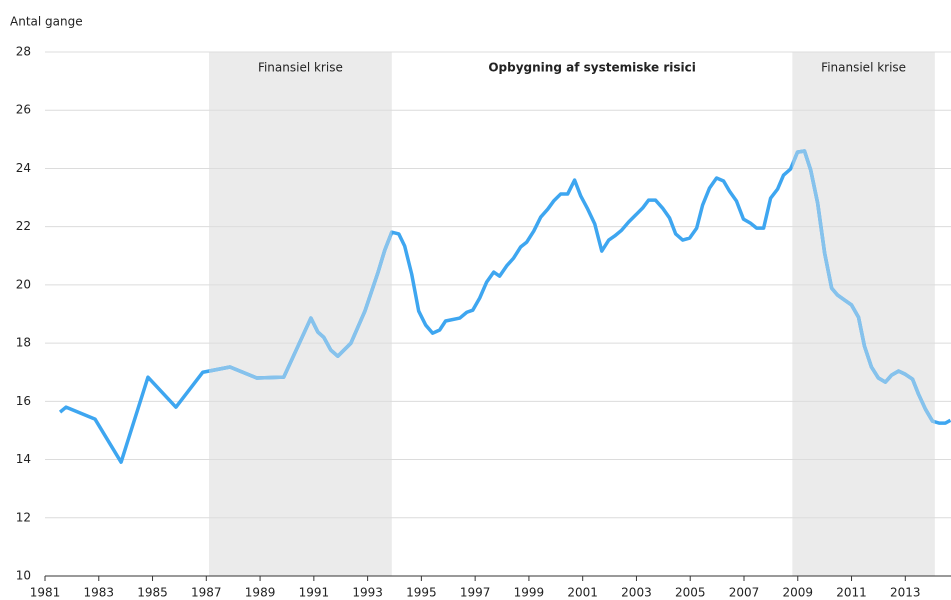  What do you see at coordinates (797, 593) in the screenshot?
I see `x-tick-label: 2009` at bounding box center [797, 593].